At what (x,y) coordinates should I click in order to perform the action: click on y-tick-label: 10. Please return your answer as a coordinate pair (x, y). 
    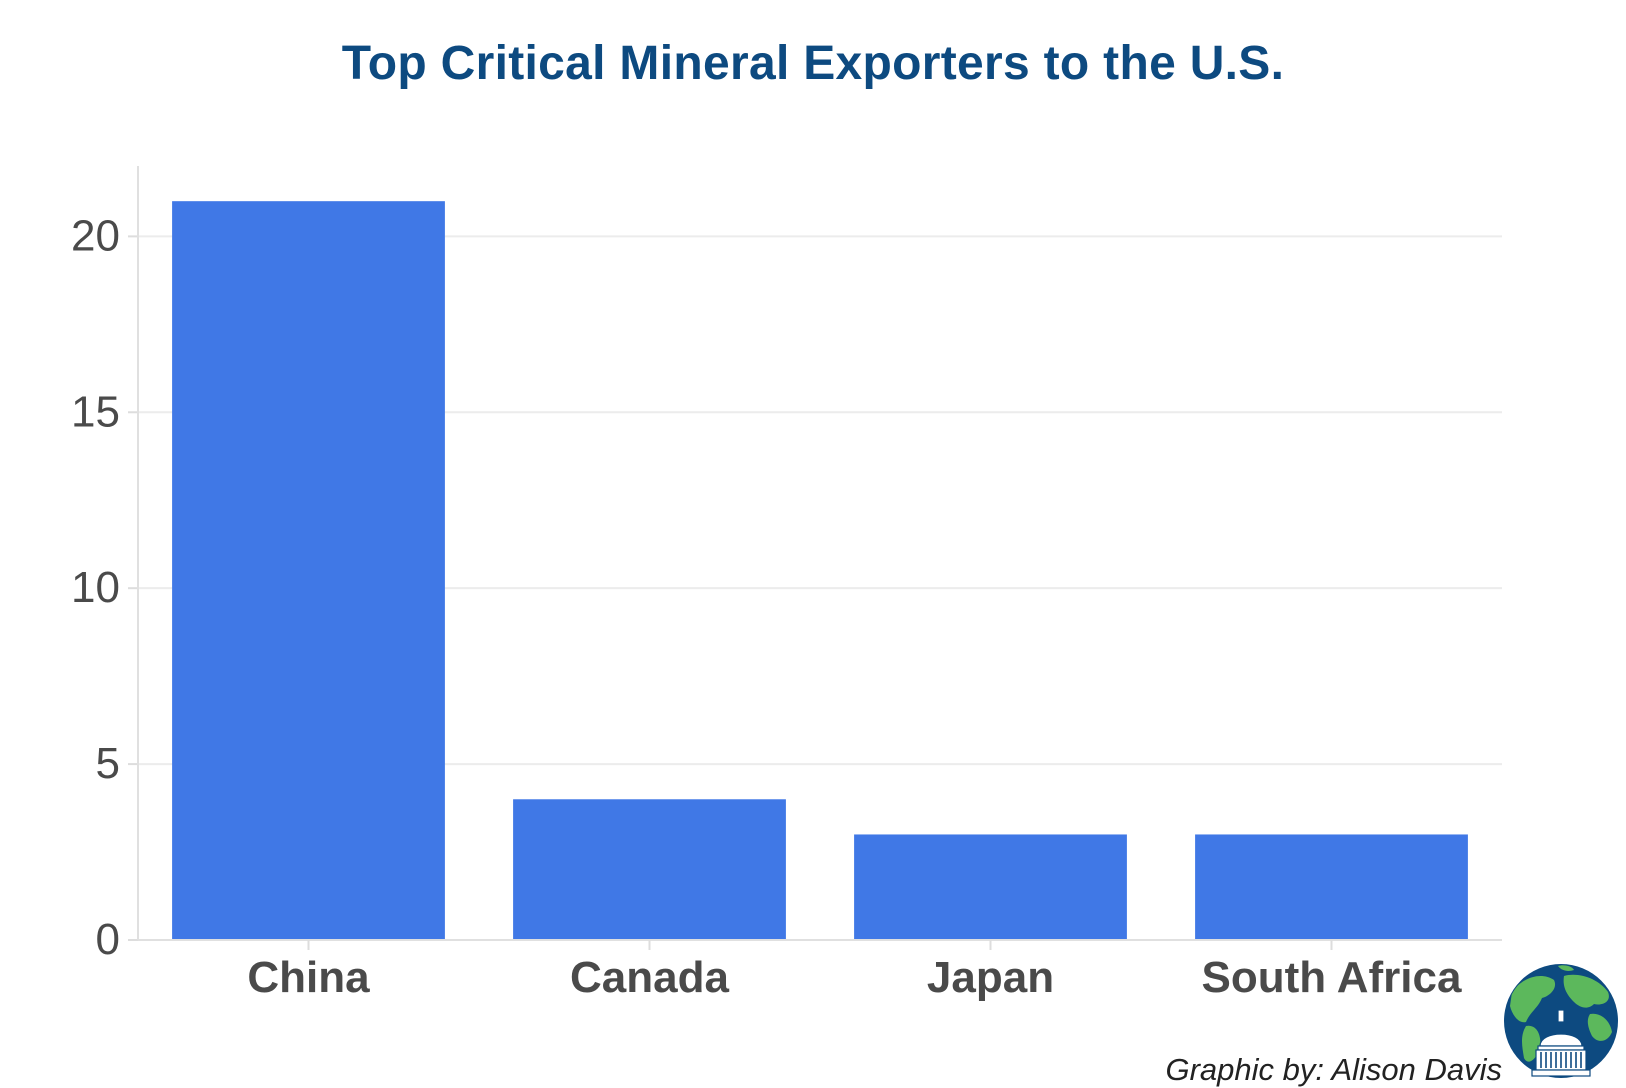
    Looking at the image, I should click on (95, 587).